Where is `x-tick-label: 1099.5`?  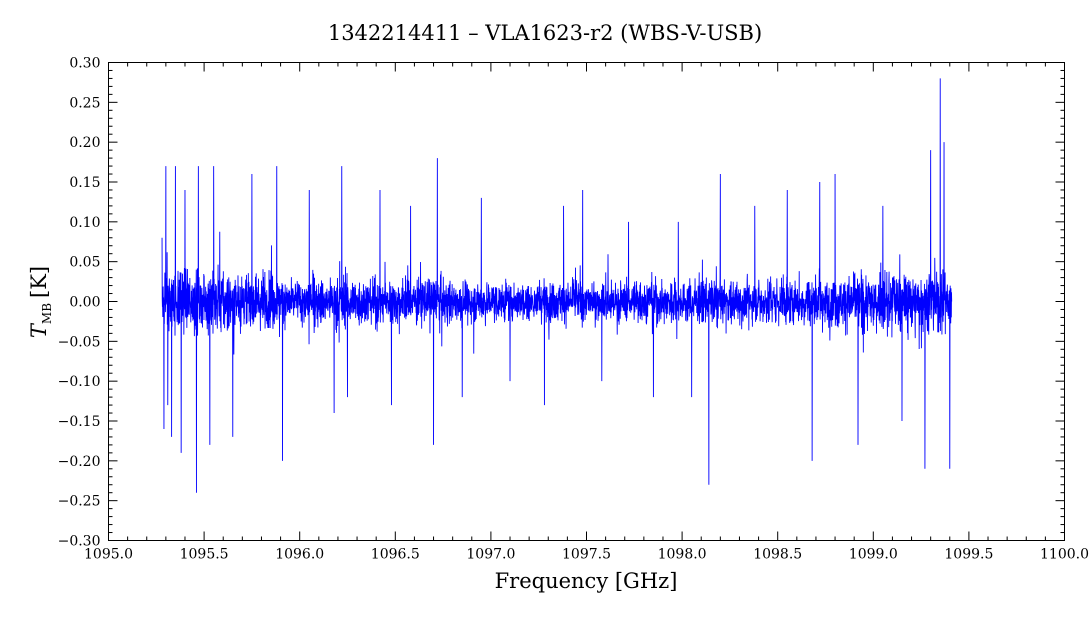
x-tick-label: 1099.5 is located at coordinates (968, 555).